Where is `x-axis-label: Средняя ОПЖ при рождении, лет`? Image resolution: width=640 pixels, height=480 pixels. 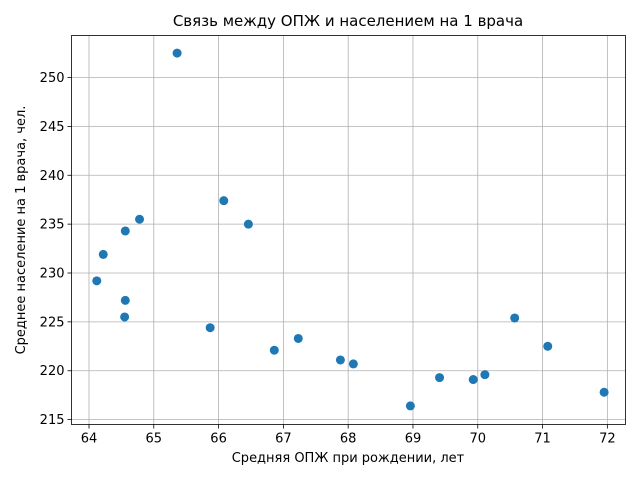
x-axis-label: Средняя ОПЖ при рождении, лет is located at coordinates (348, 458).